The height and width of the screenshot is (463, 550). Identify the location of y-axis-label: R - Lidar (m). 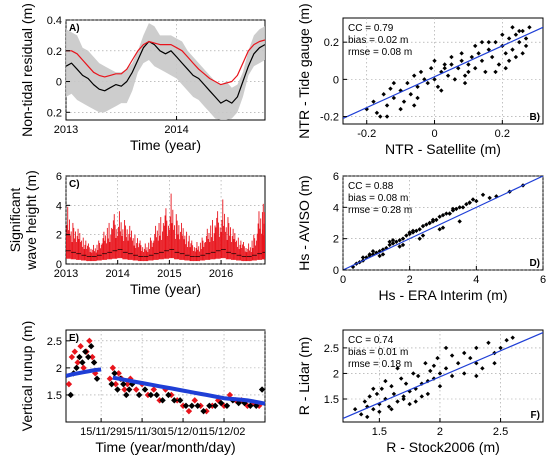
(304, 376).